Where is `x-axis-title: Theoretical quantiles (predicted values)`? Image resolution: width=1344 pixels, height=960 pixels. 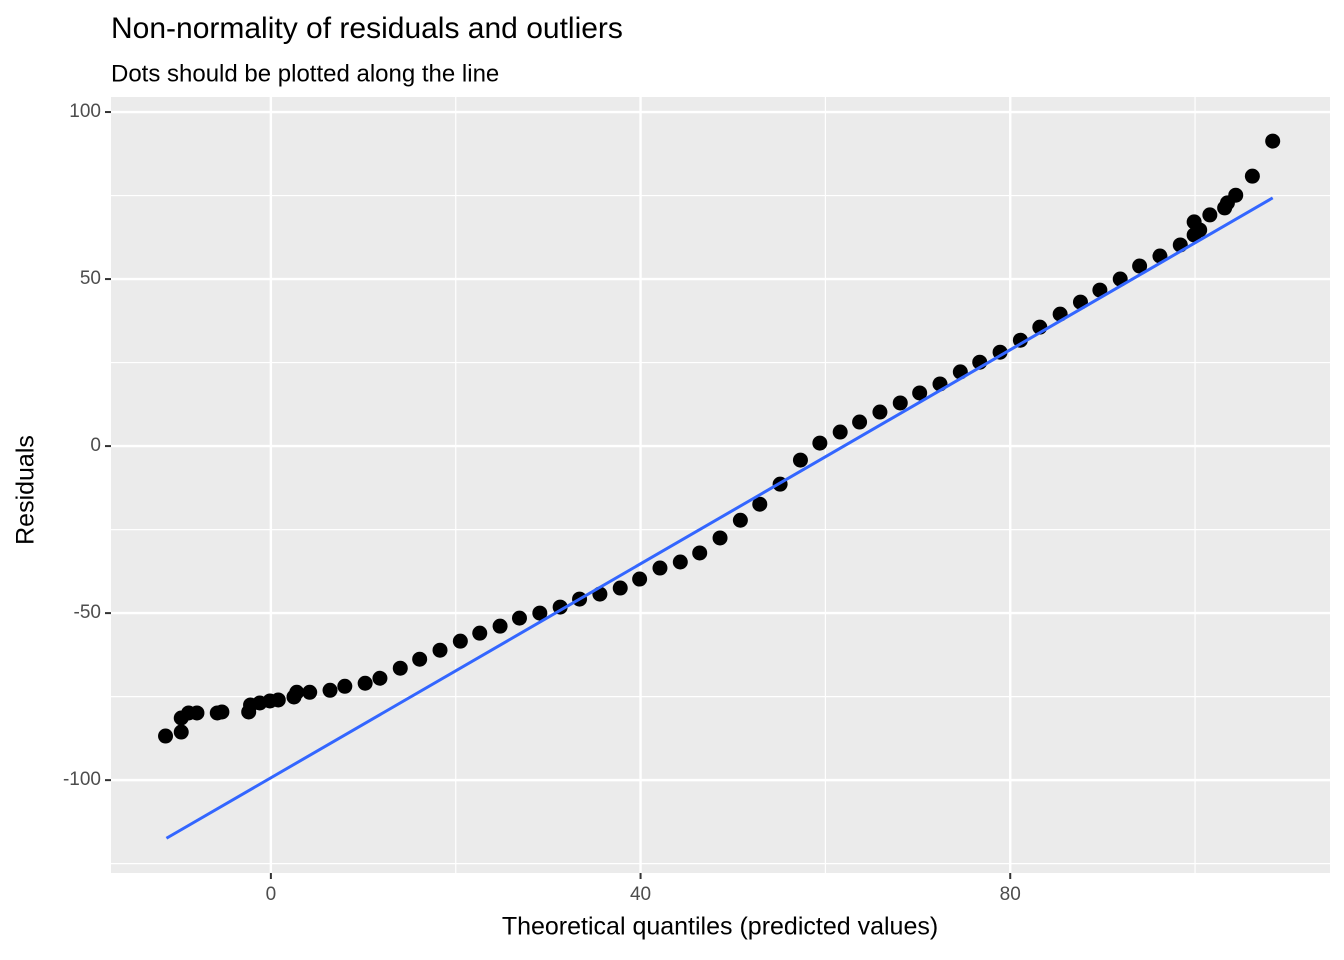
x-axis-title: Theoretical quantiles (predicted values) is located at coordinates (720, 927).